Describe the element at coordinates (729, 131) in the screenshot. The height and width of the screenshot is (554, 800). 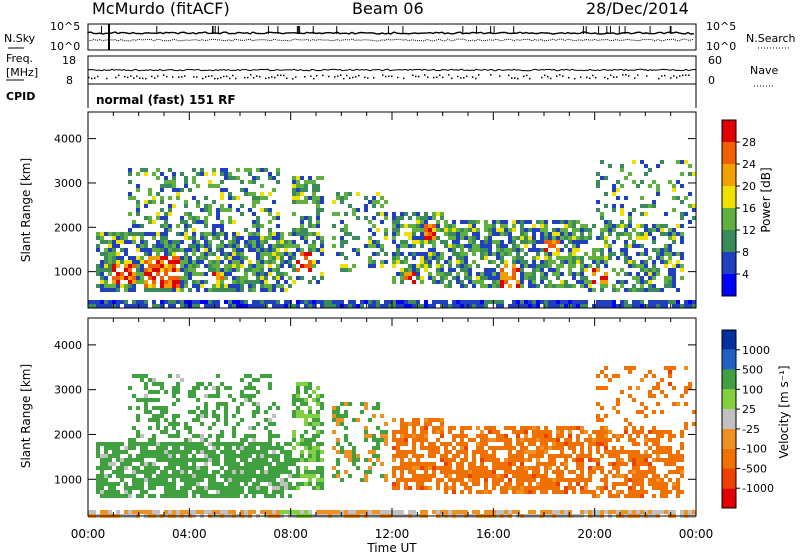
I see `colorbar-segment` at that location.